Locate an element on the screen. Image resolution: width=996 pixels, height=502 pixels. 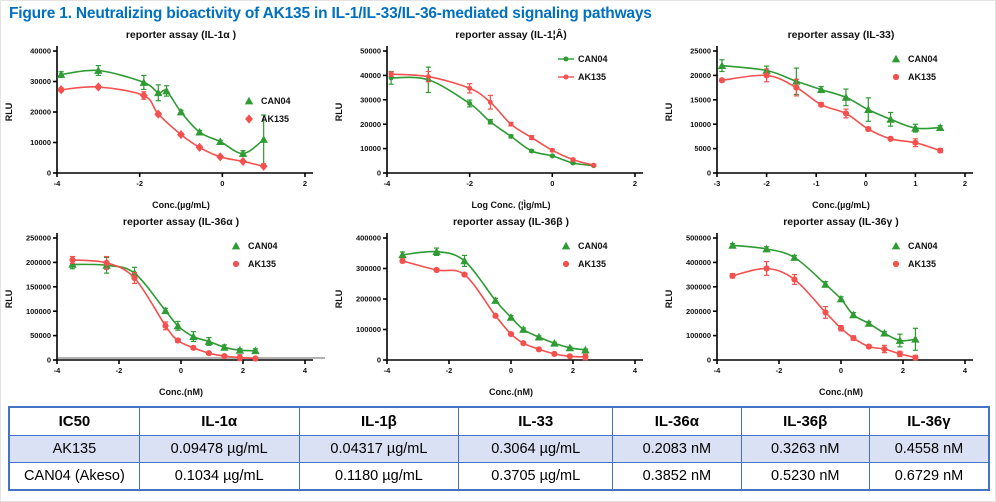
ic50-value-cell: 0.3705 µg/mL is located at coordinates (536, 476).